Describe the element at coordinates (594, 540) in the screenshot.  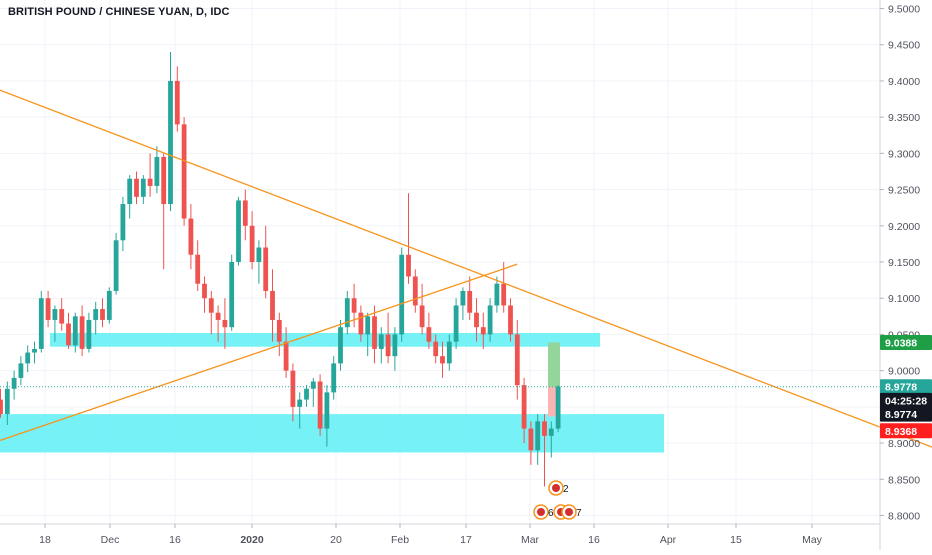
I see `time-tick-label: 16` at that location.